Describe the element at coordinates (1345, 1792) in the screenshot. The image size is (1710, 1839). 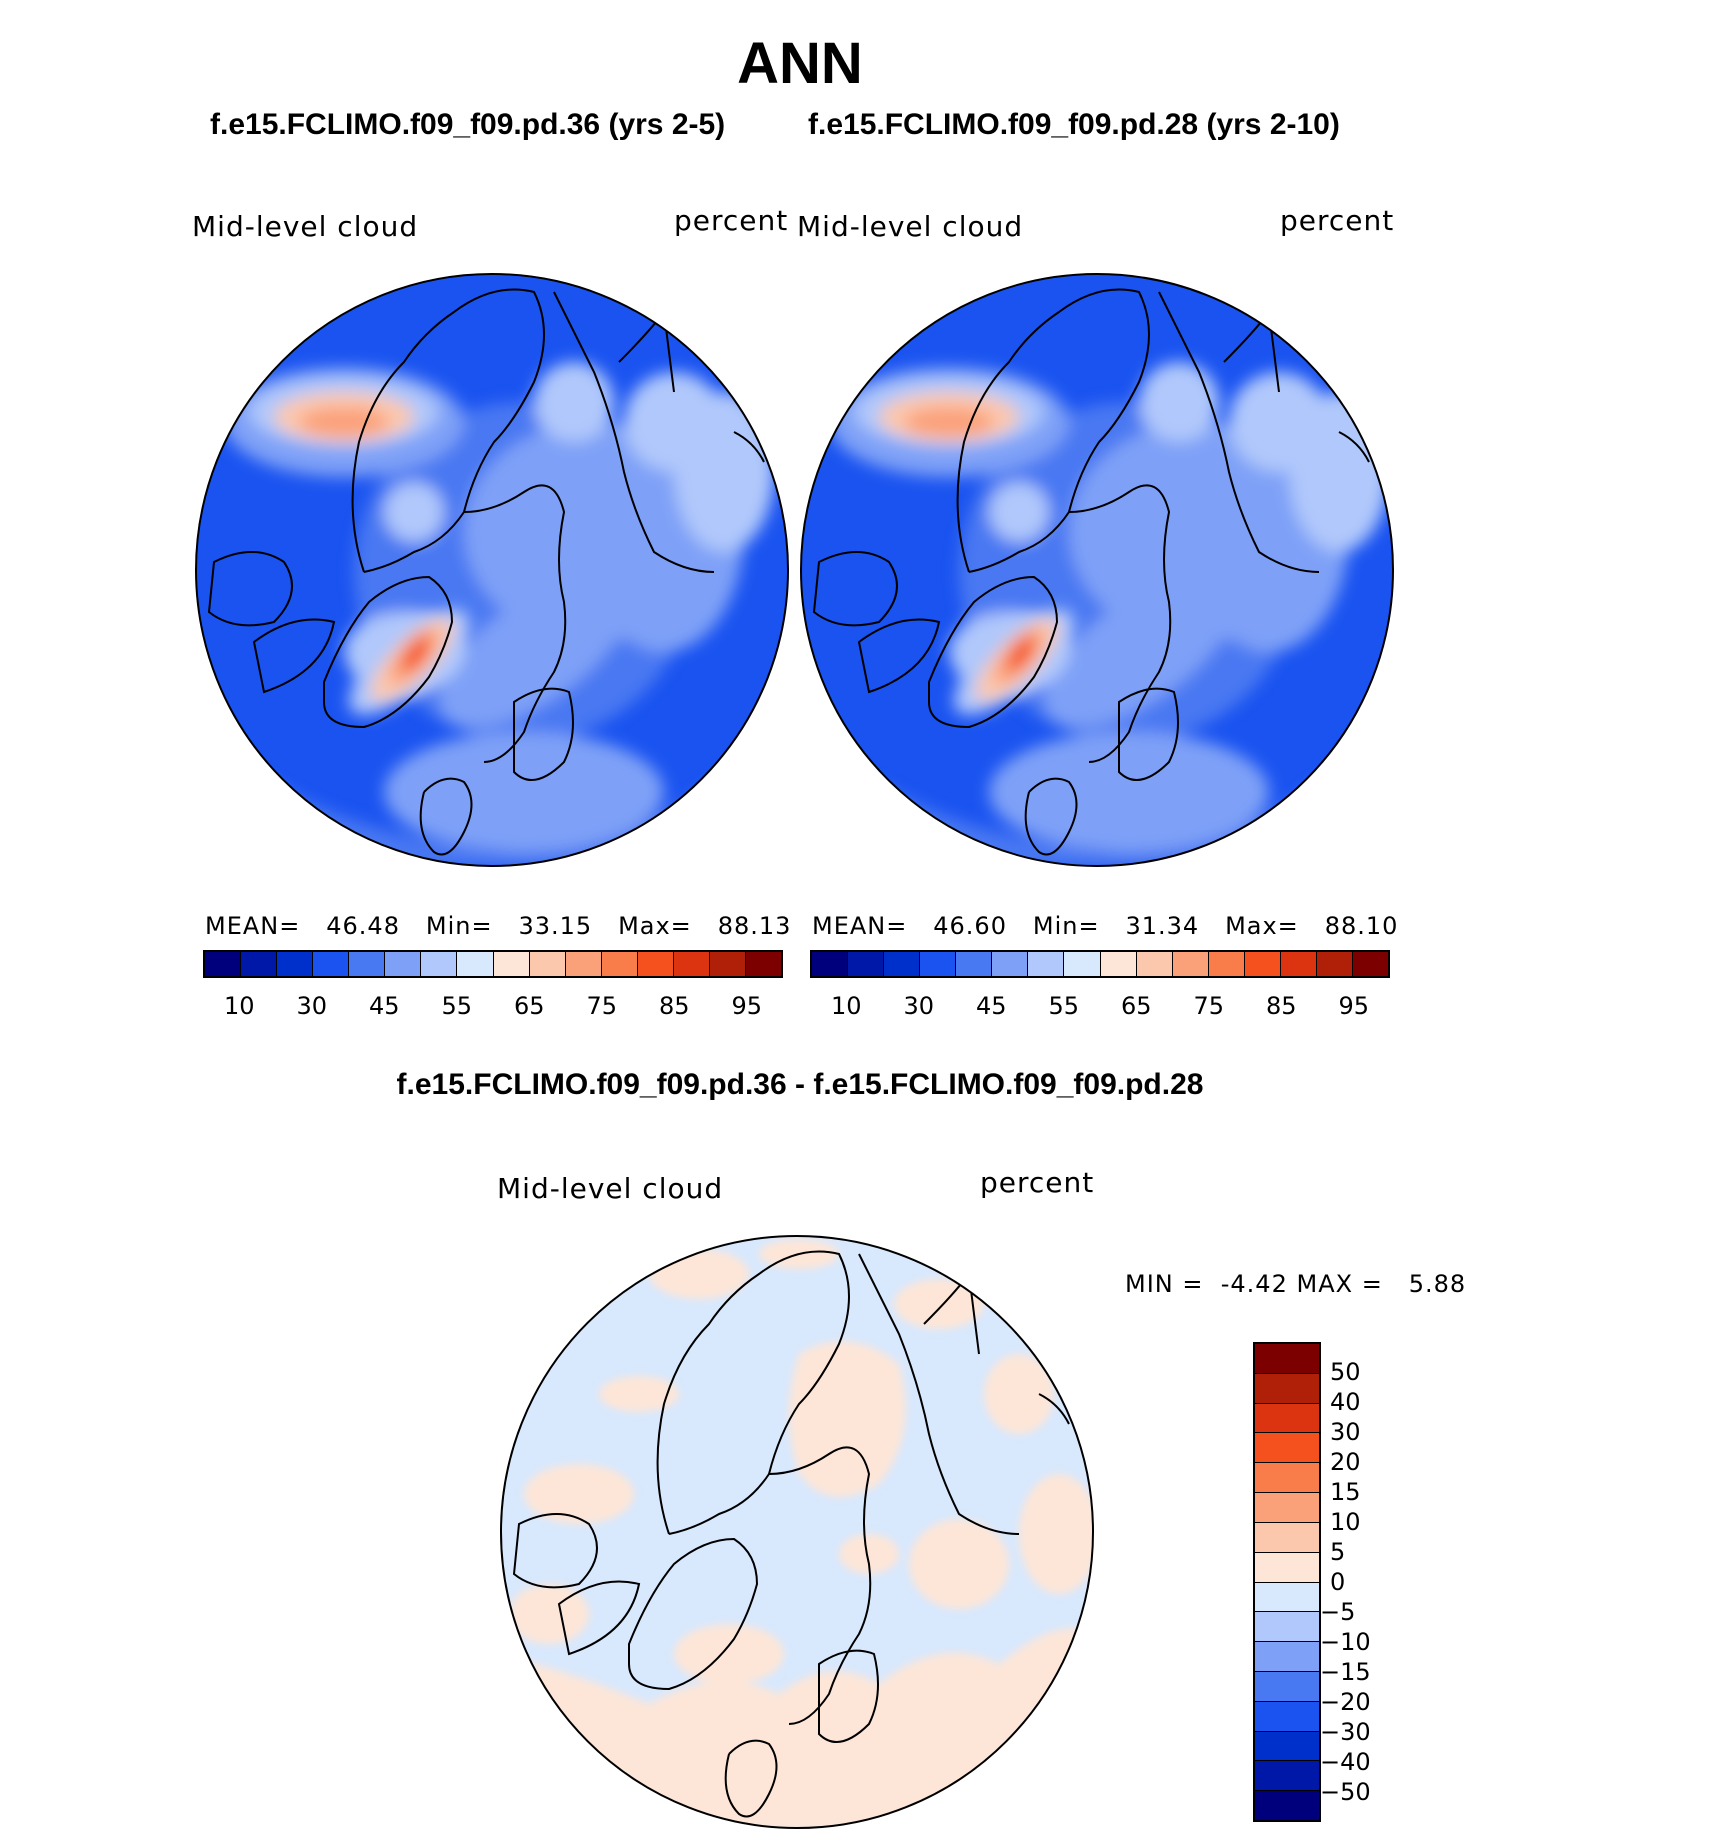
I see `diff-colorbar-tick-label: −50` at that location.